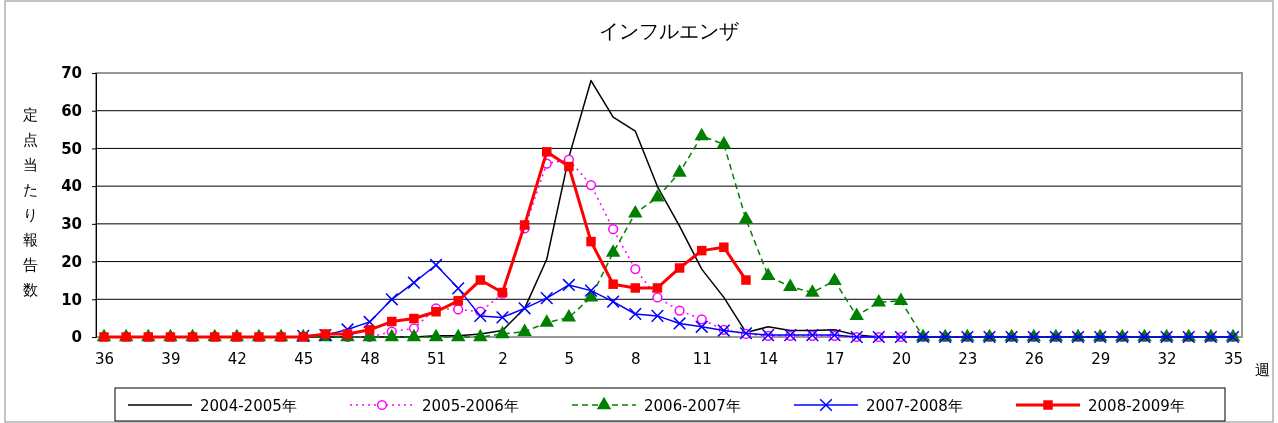  What do you see at coordinates (370, 359) in the screenshot?
I see `x-tick-label: 48` at bounding box center [370, 359].